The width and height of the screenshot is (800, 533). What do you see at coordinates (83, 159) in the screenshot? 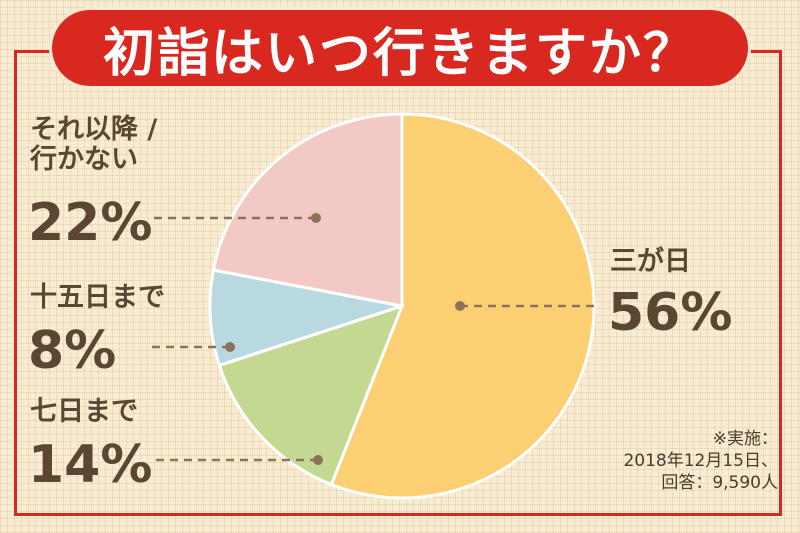
I see `slice-label-3-line-1: 行かない` at bounding box center [83, 159].